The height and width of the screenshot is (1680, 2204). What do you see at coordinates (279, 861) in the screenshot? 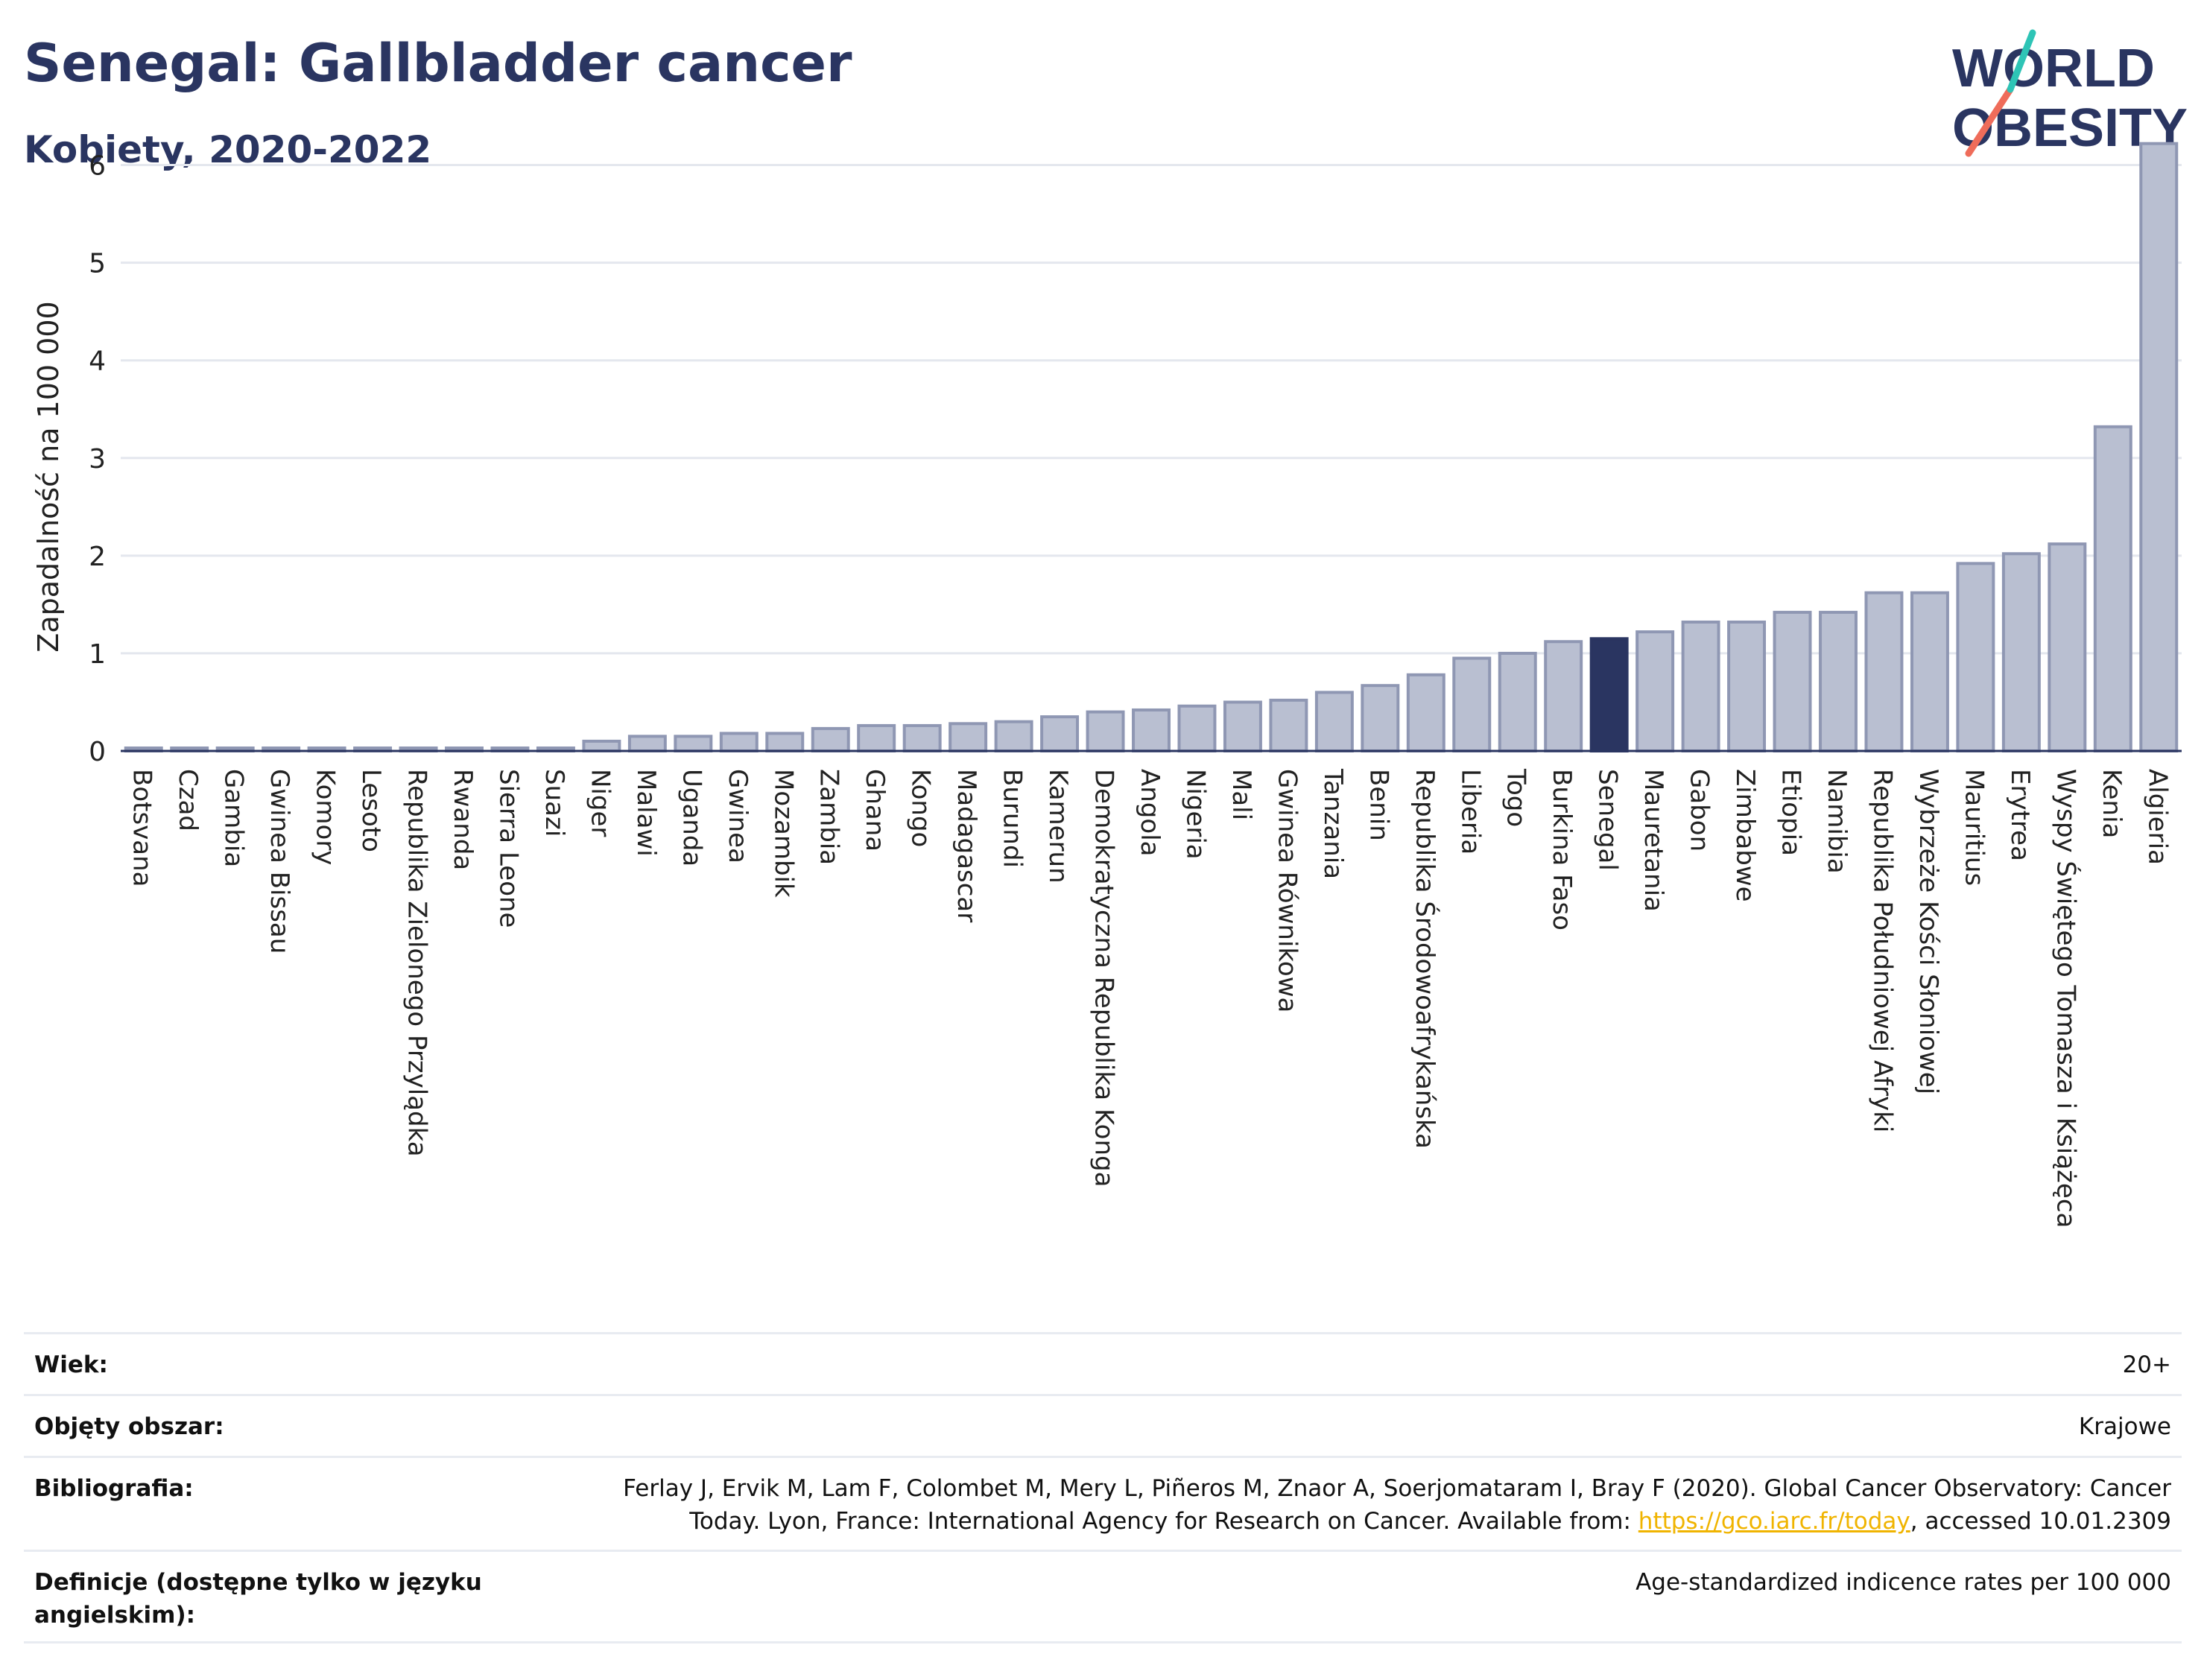
I see `x-tick-label: Gwinea Bissau` at bounding box center [279, 861].